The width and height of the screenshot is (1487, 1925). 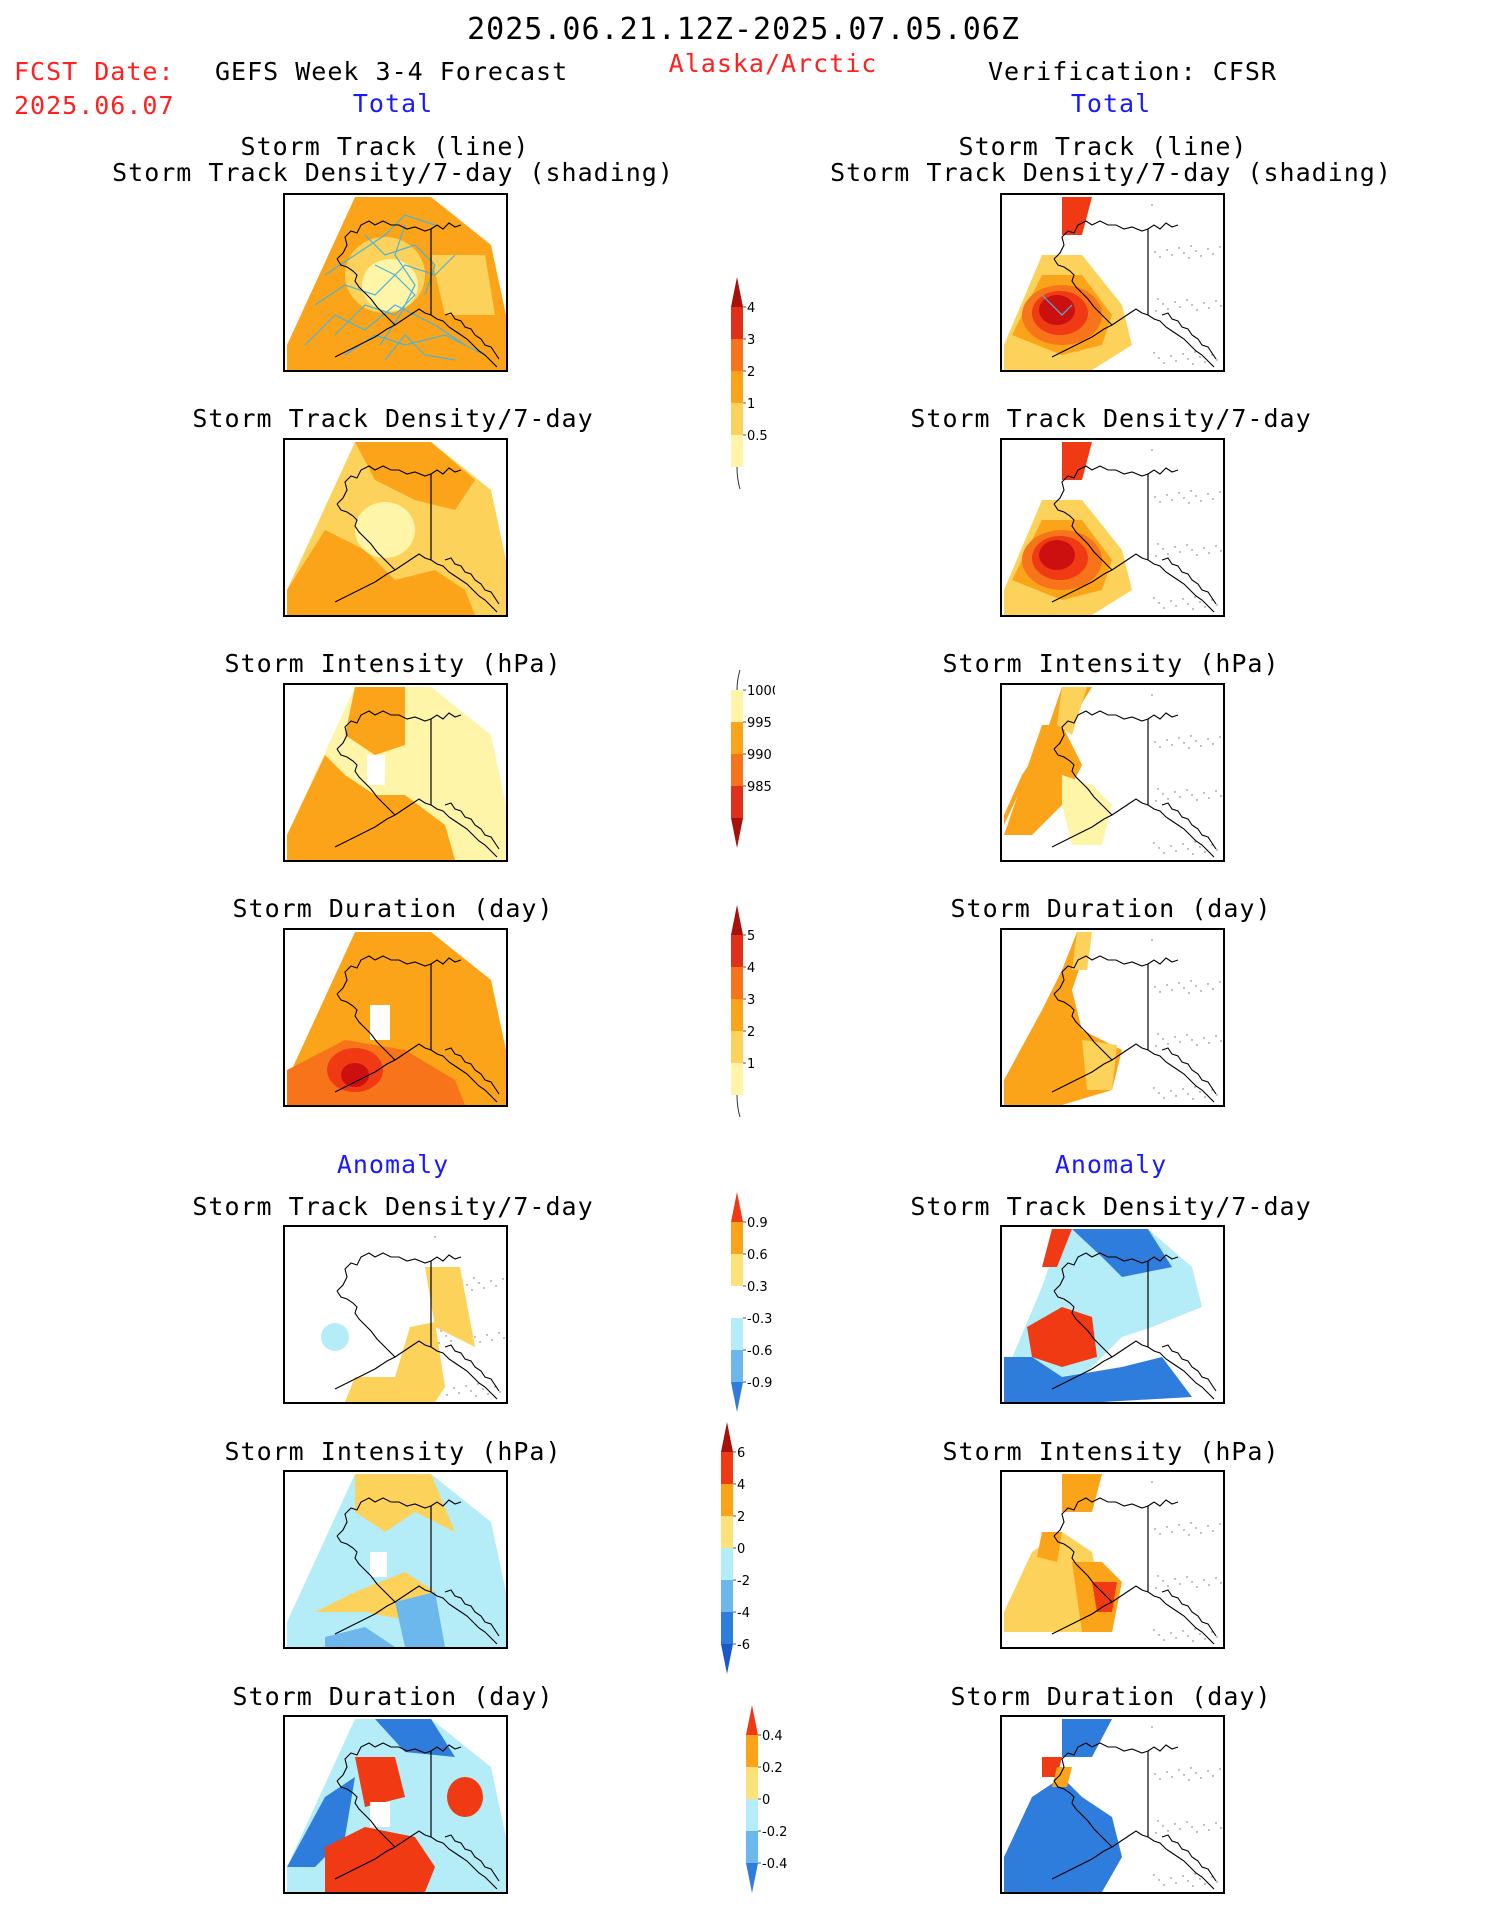 I want to click on colorbar-extend-bottom, so click(x=737, y=1397).